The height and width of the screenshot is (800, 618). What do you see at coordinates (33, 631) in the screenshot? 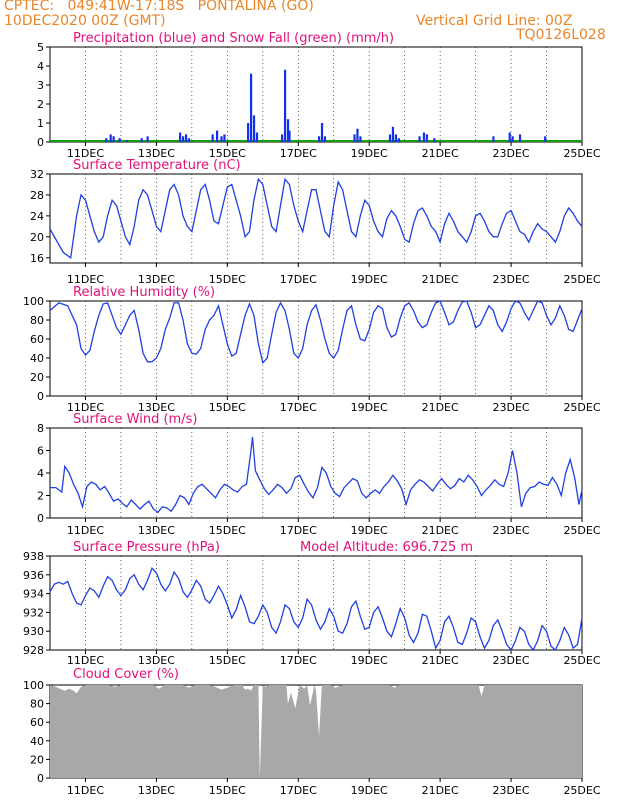
I see `y-tick-label: 930` at bounding box center [33, 631].